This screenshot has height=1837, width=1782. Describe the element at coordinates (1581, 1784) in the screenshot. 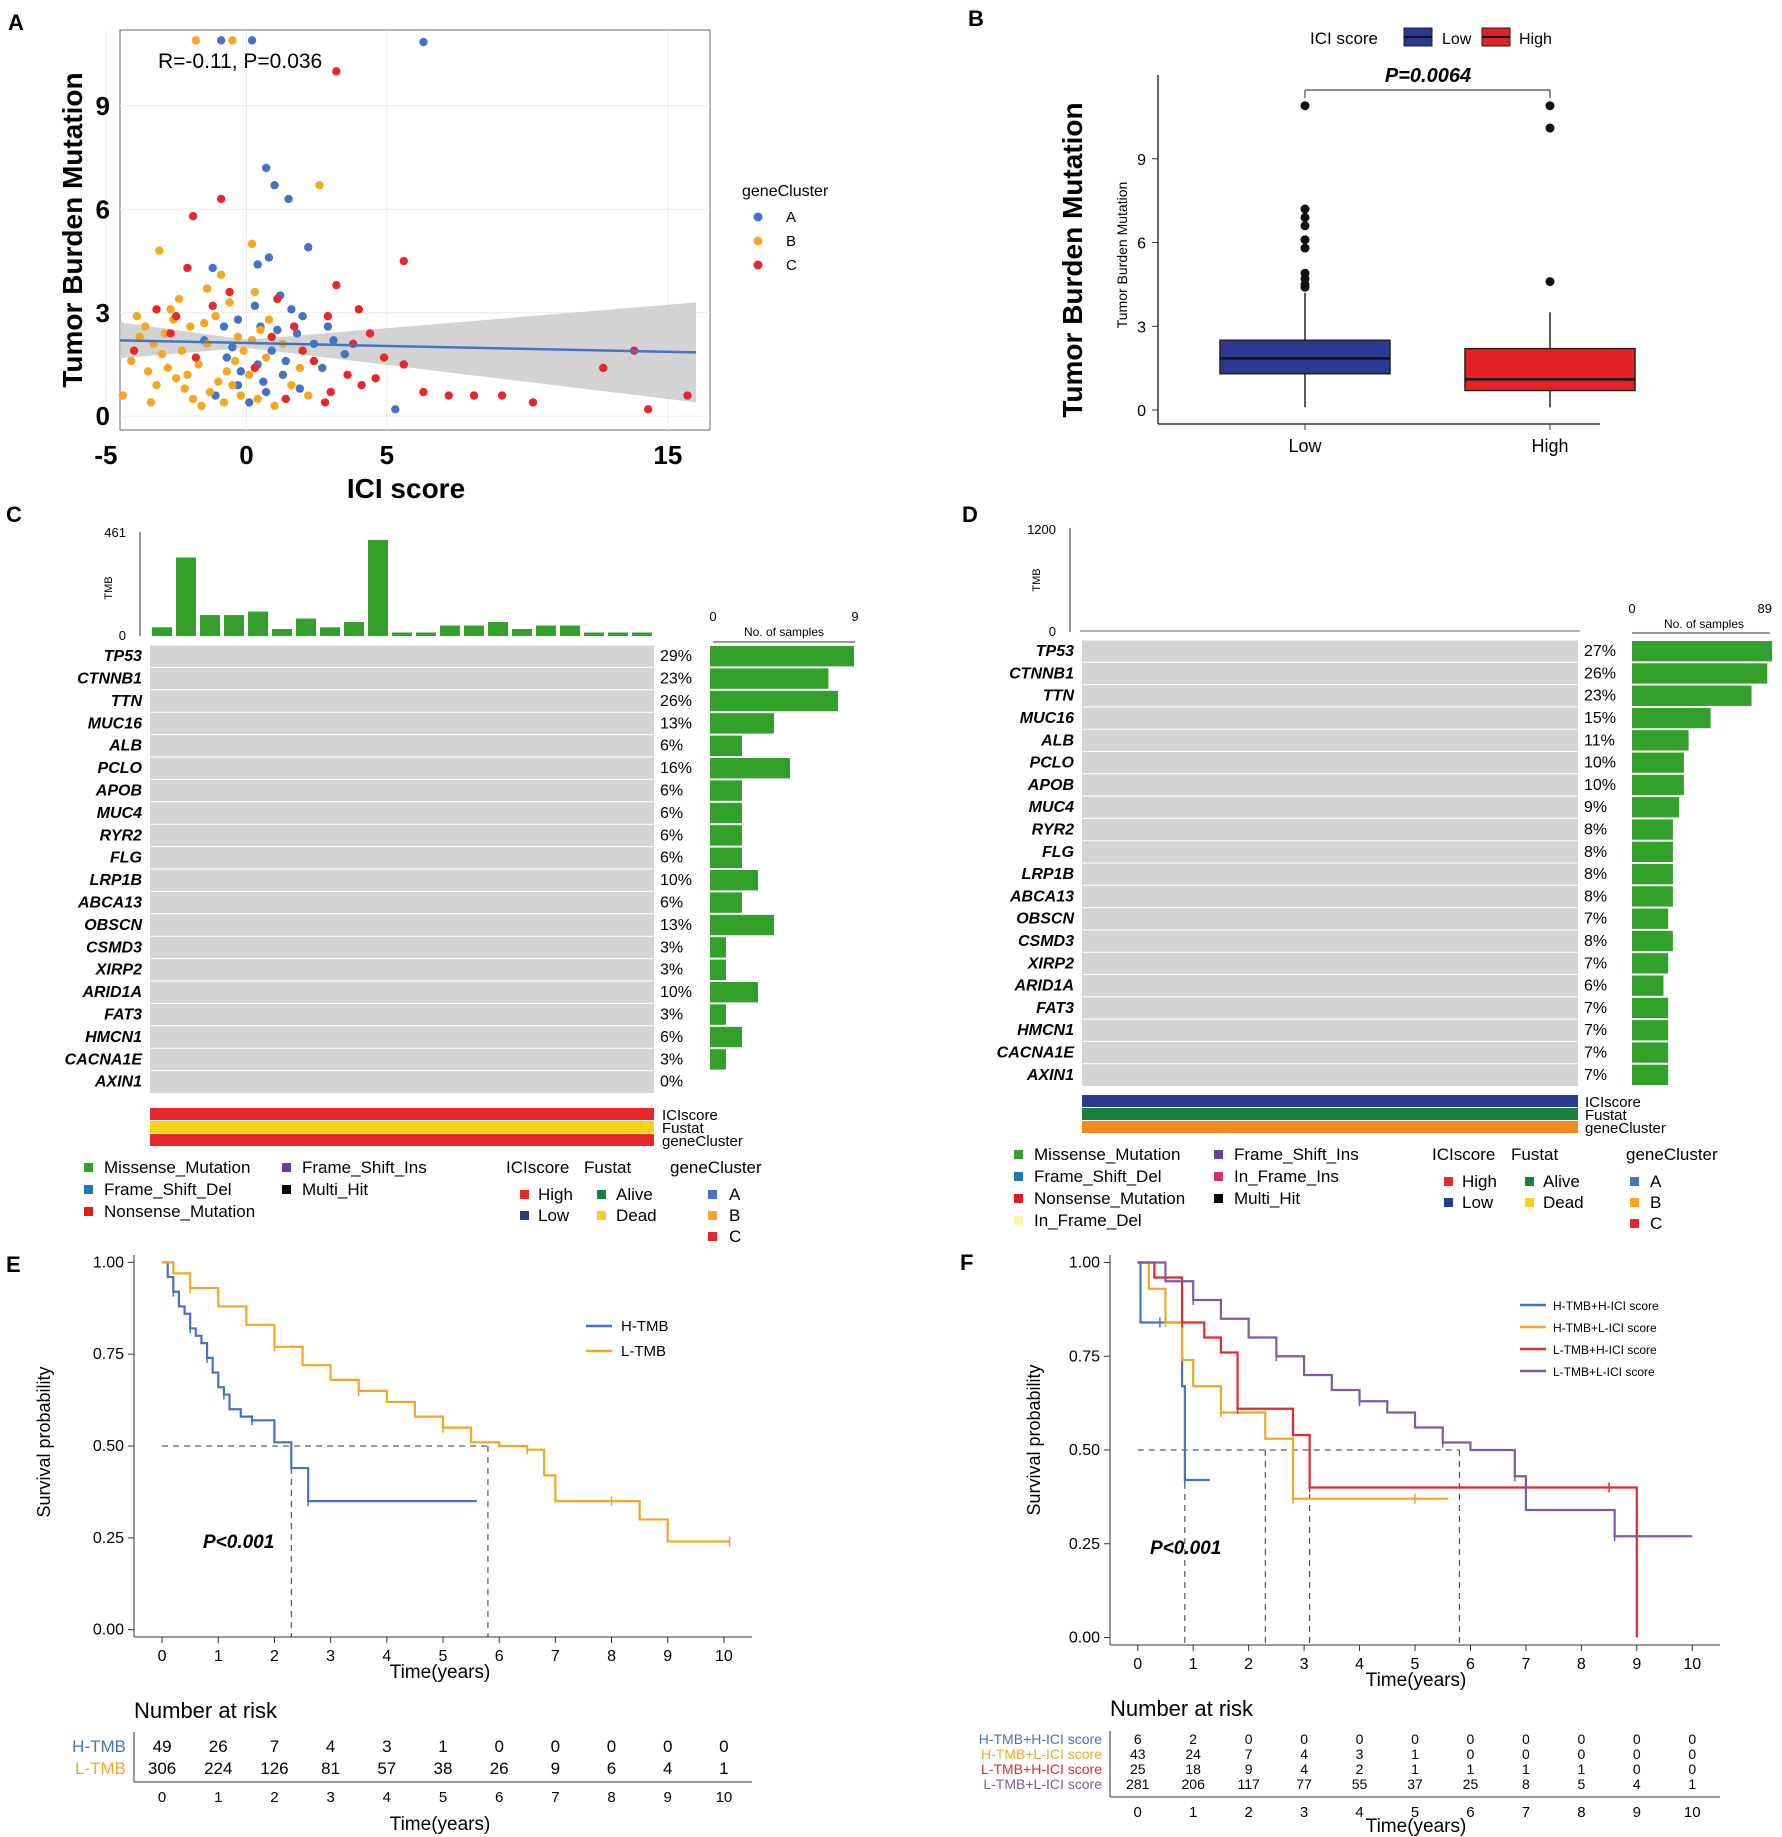

I see `pF-risk-value: 5` at that location.